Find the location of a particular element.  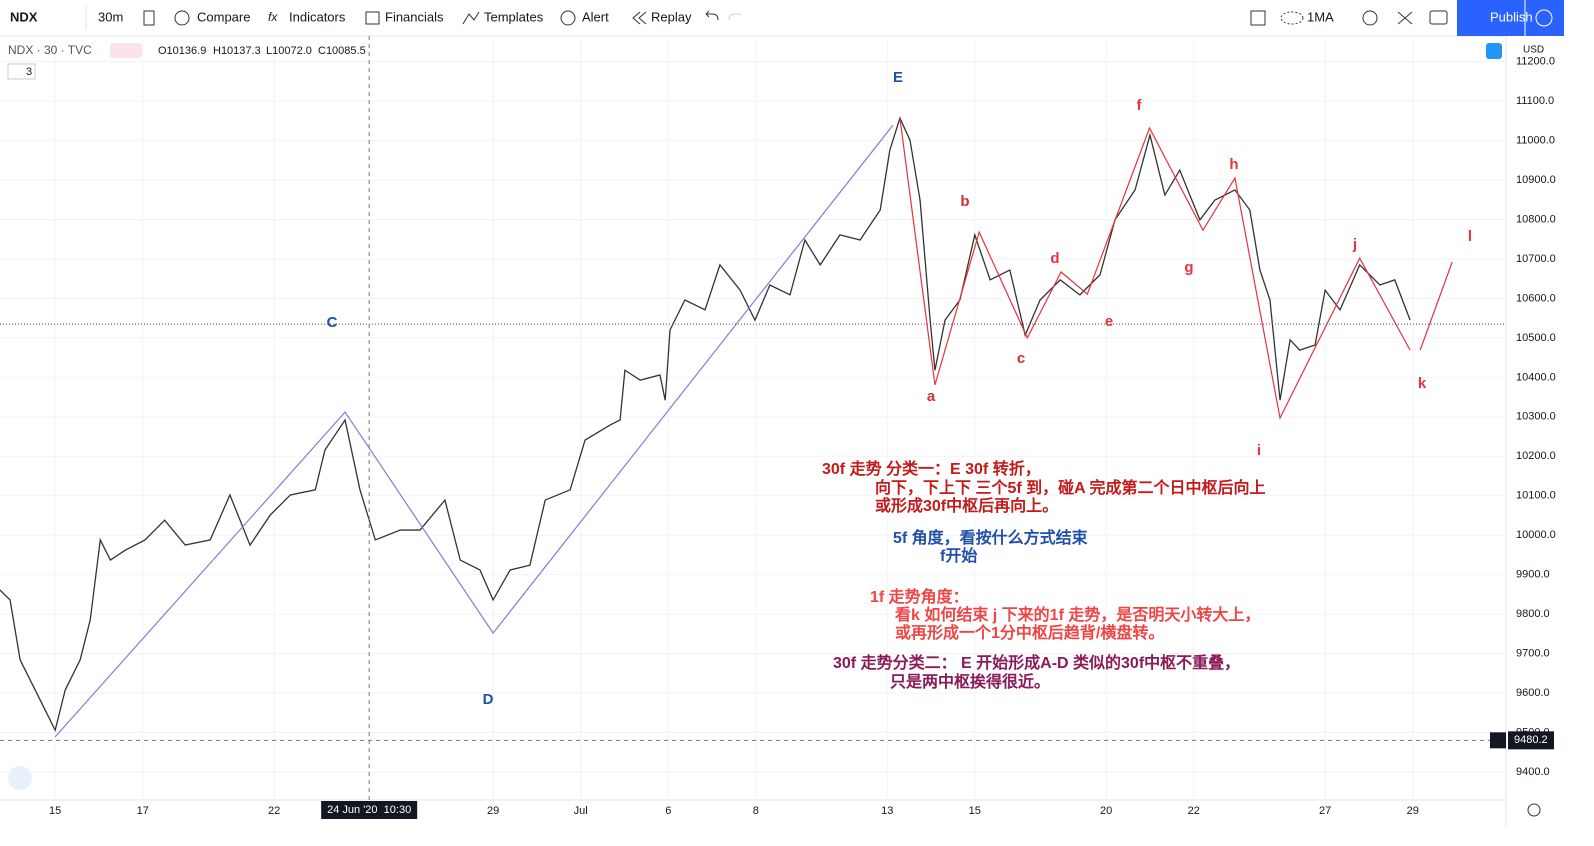

y-tick-label: 10100.0 is located at coordinates (1536, 496).